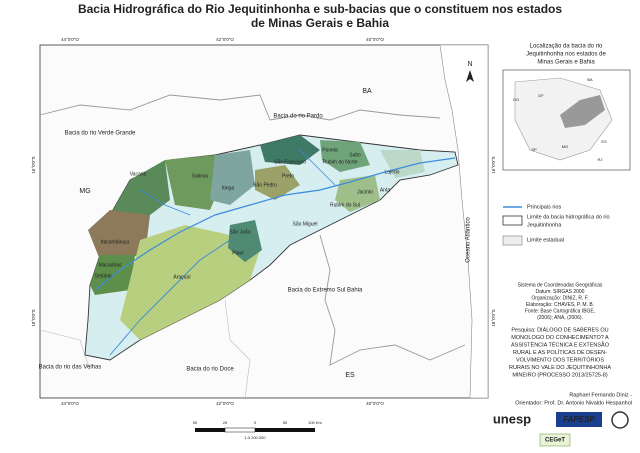  Describe the element at coordinates (290, 162) in the screenshot. I see `subbasin-label: São Francisco` at that location.